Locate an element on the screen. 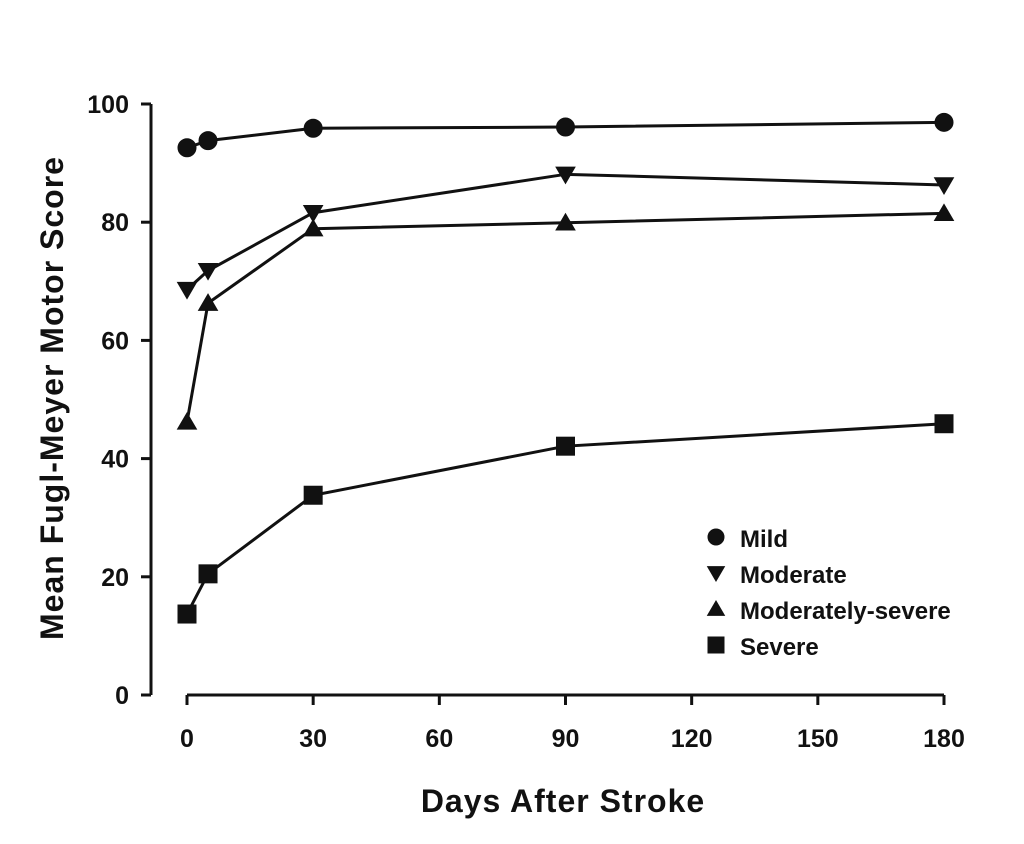  x-tick-label: 30 is located at coordinates (313, 739).